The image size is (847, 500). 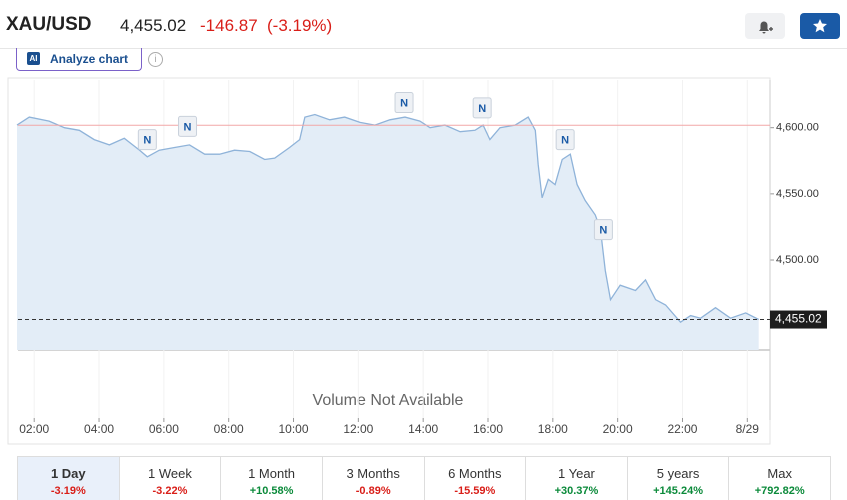 I want to click on x-tick-label: 10:00, so click(x=294, y=429).